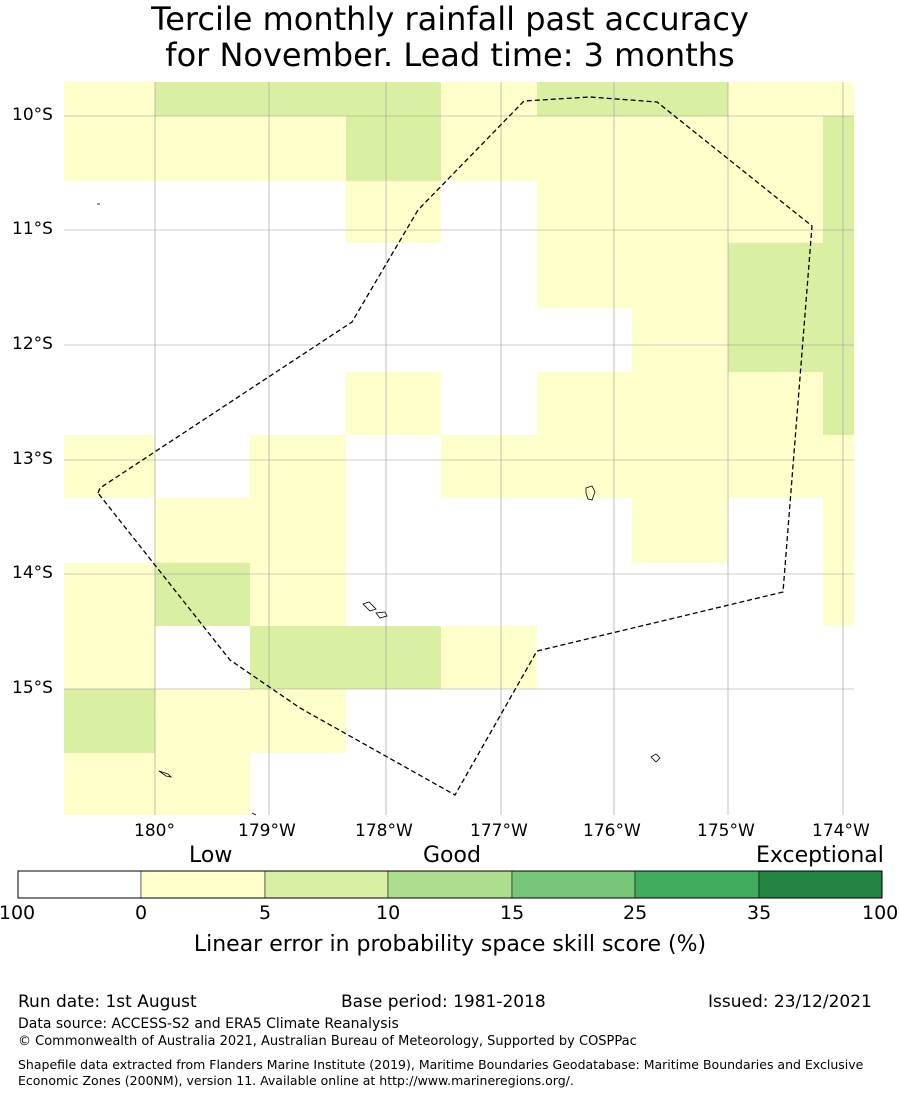  What do you see at coordinates (726, 831) in the screenshot?
I see `lon-label: 175°W` at bounding box center [726, 831].